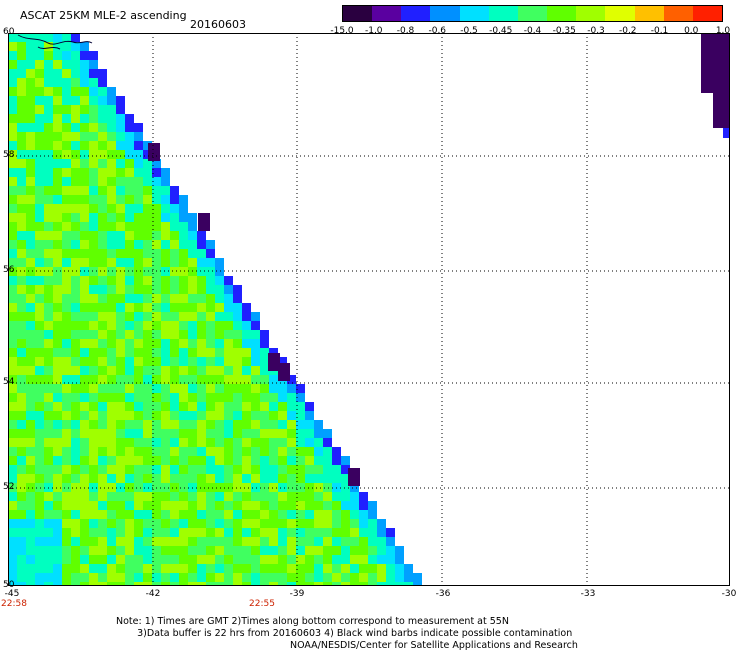 This screenshot has width=740, height=651. Describe the element at coordinates (443, 594) in the screenshot. I see `lon-label-neg36: -36` at that location.